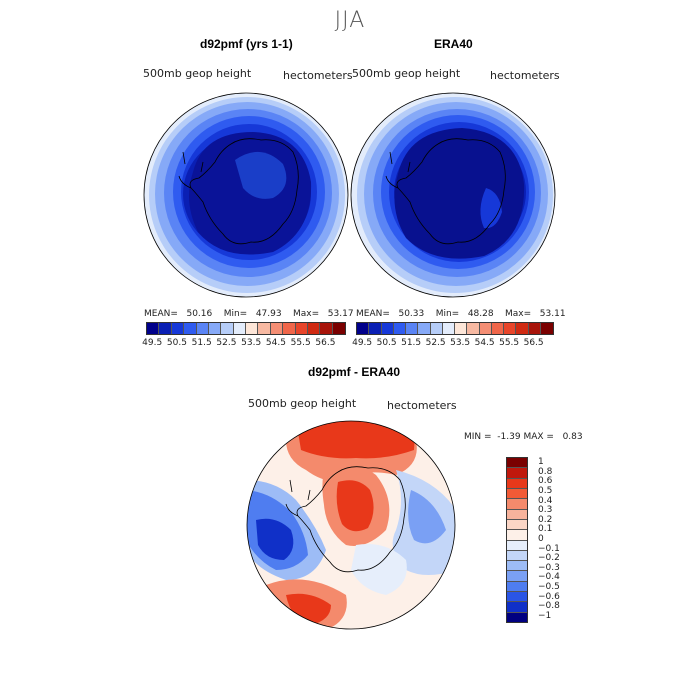 The width and height of the screenshot is (700, 700). What do you see at coordinates (406, 73) in the screenshot?
I see `obs-variable-label: 500mb geop height` at bounding box center [406, 73].